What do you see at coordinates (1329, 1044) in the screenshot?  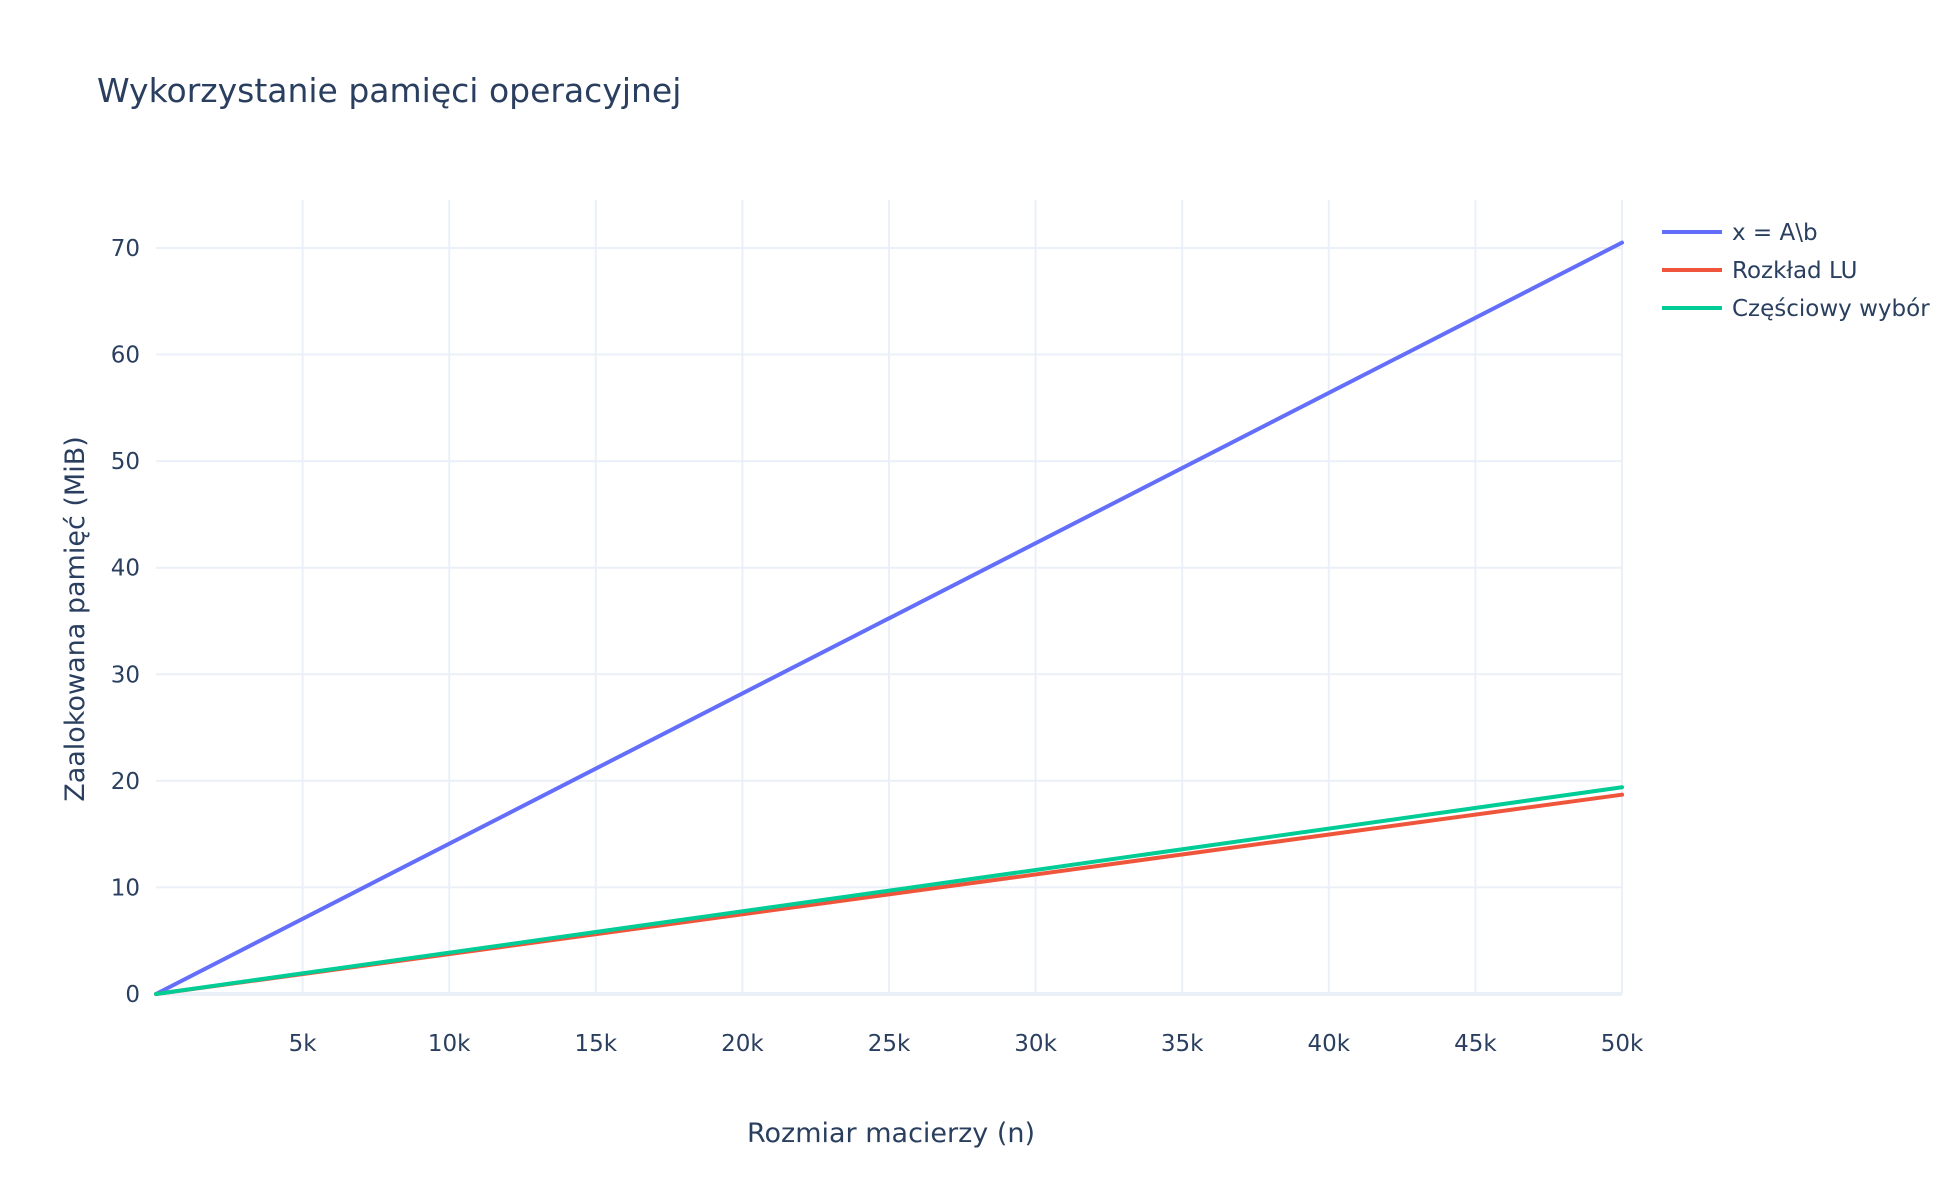 I see `x-tick-label: 40k` at bounding box center [1329, 1044].